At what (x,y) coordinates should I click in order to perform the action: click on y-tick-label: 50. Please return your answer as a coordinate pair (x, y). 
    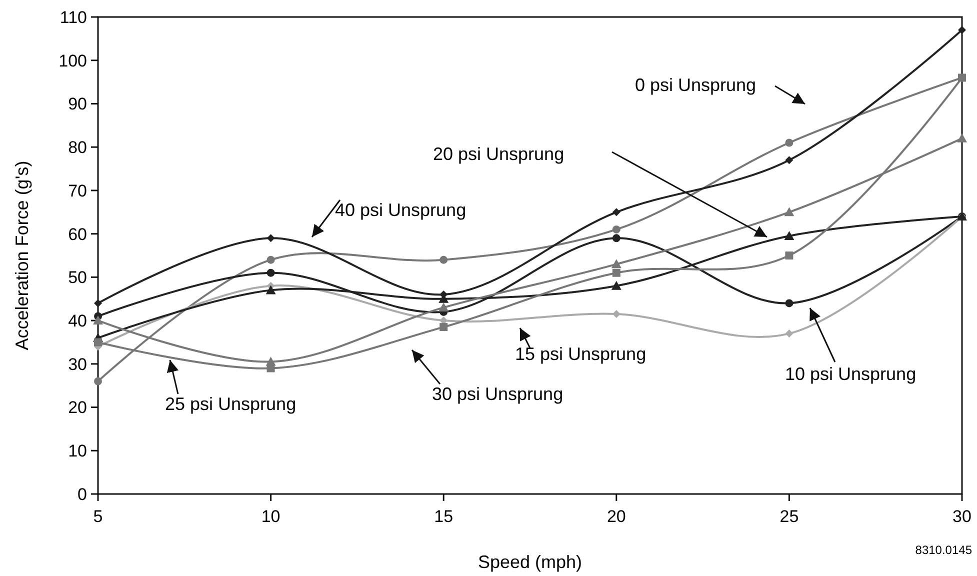
    Looking at the image, I should click on (77, 278).